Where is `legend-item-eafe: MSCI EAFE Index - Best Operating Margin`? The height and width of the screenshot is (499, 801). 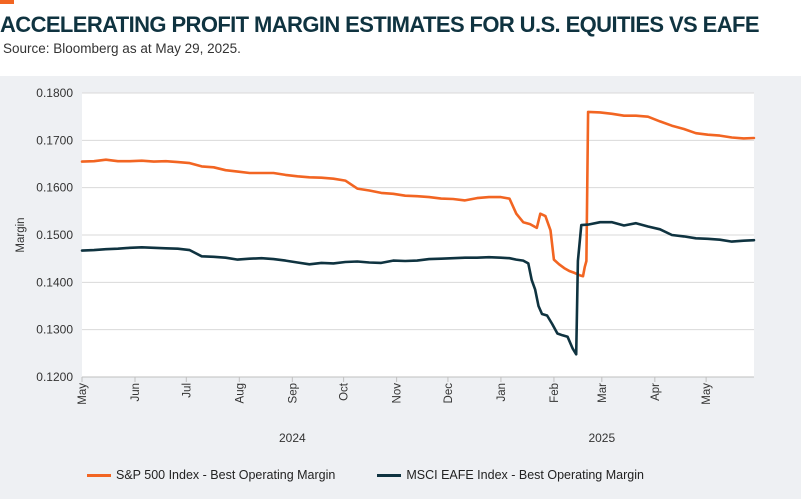 legend-item-eafe: MSCI EAFE Index - Best Operating Margin is located at coordinates (510, 475).